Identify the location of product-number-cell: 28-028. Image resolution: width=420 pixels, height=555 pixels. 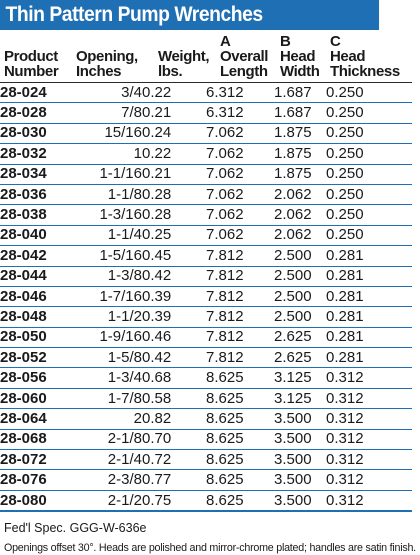
(33, 113).